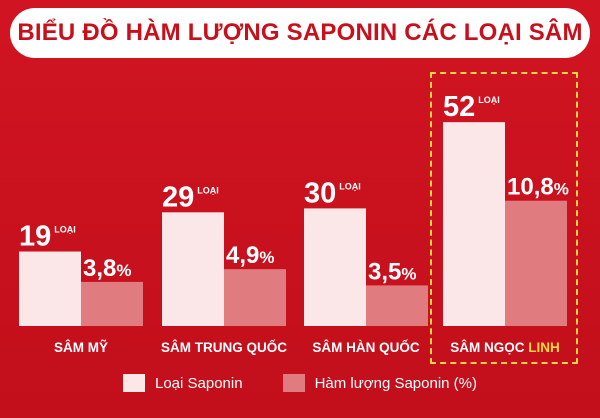  I want to click on title-banner: BIỂU ĐỒ HÀM LƯỢNG SAPONIN CÁC LOẠI SÂM, so click(300, 33).